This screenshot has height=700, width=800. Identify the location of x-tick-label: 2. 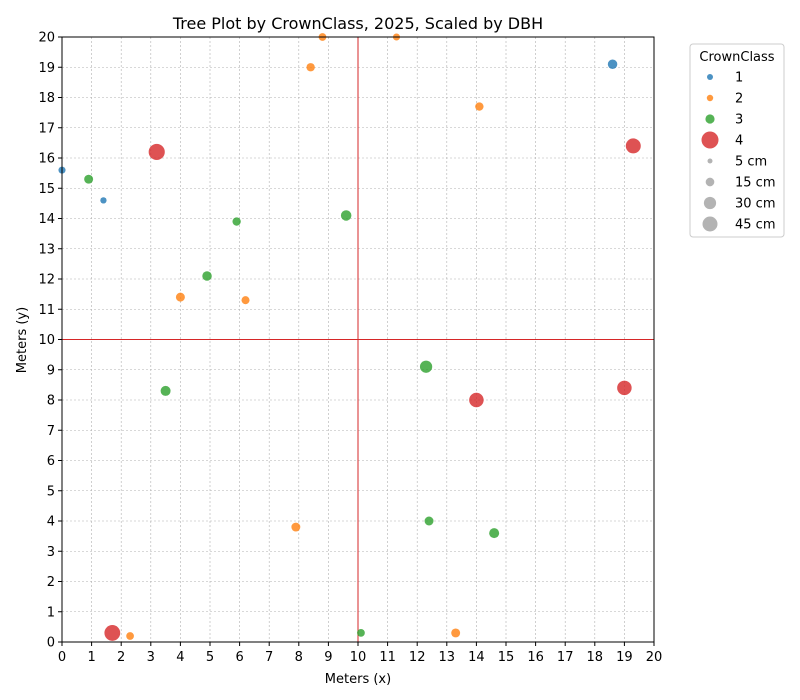
(121, 657).